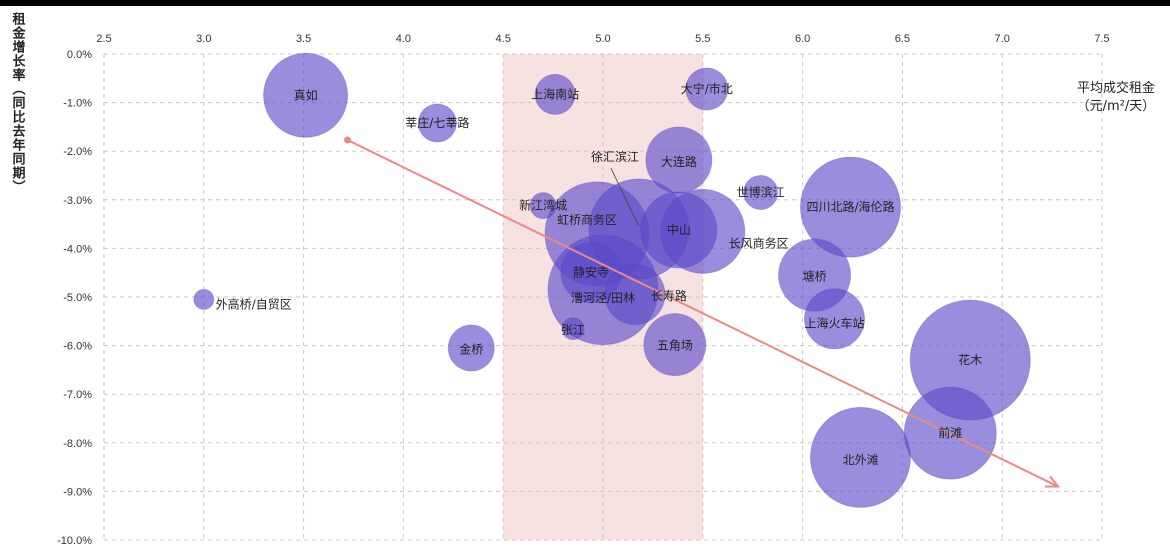 This screenshot has height=551, width=1170. Describe the element at coordinates (77, 298) in the screenshot. I see `y-tick-label: -5.0%` at that location.